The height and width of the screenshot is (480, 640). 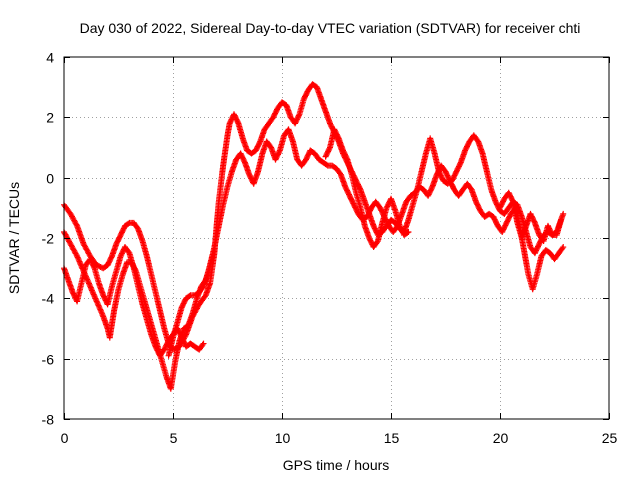 What do you see at coordinates (48, 360) in the screenshot?
I see `y-tick-label: -6` at bounding box center [48, 360].